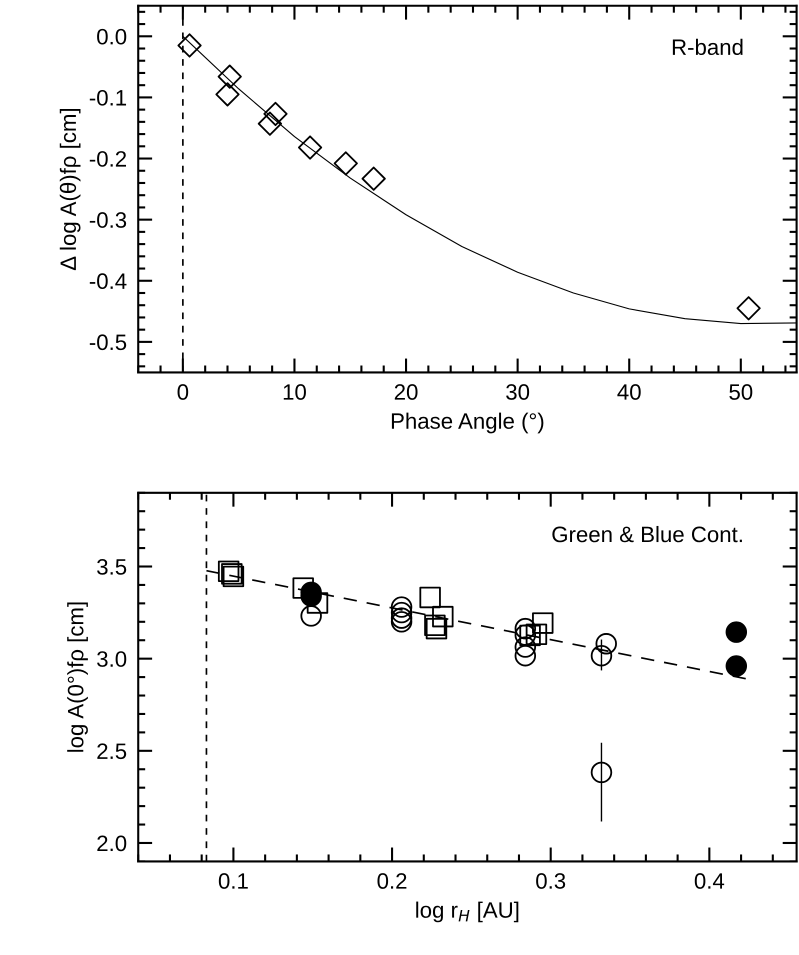 This screenshot has height=955, width=799. I want to click on annotation: Green & Blue Cont., so click(647, 534).